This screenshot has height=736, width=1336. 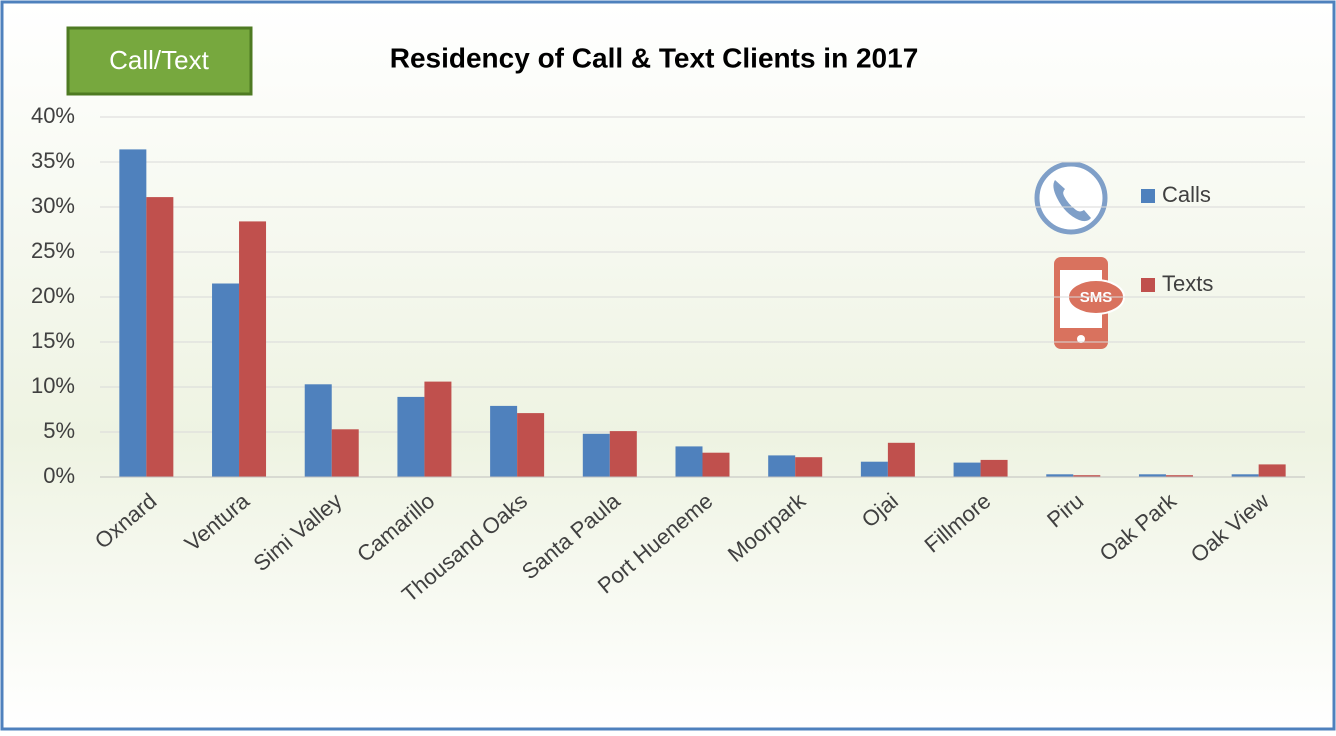 I want to click on phone-icon, so click(x=1071, y=198).